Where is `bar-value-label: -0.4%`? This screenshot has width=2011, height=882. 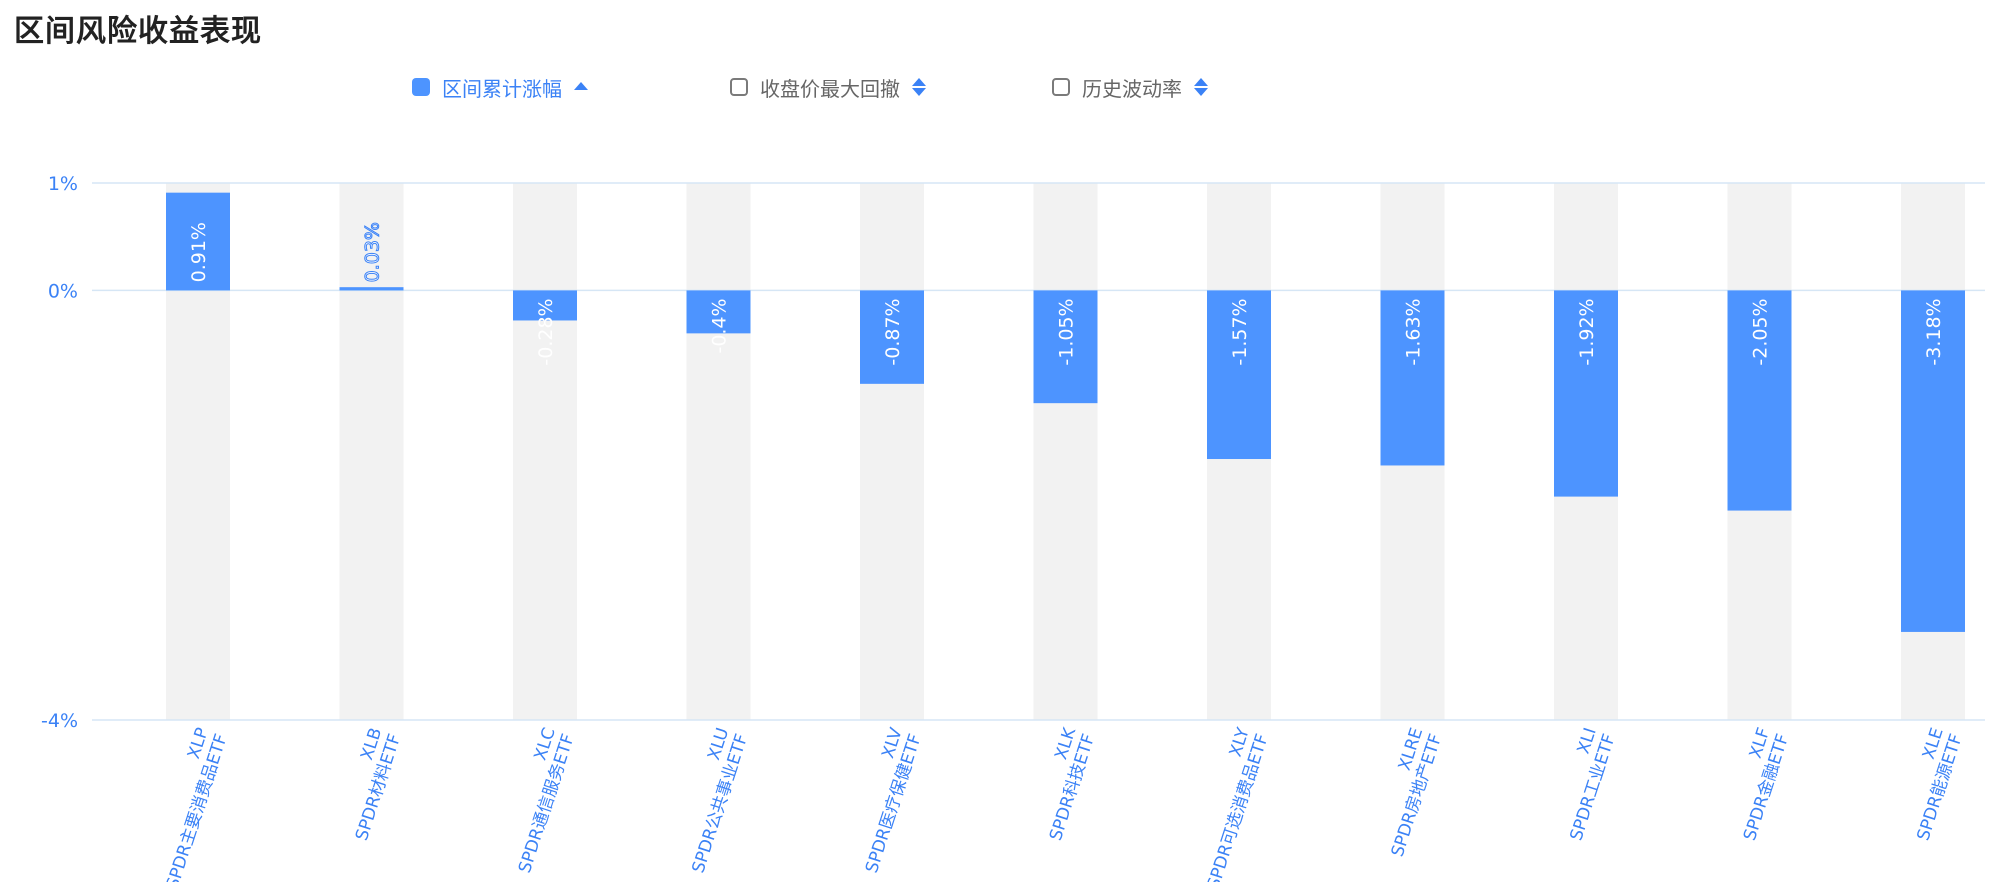
bar-value-label: -0.4% is located at coordinates (720, 325).